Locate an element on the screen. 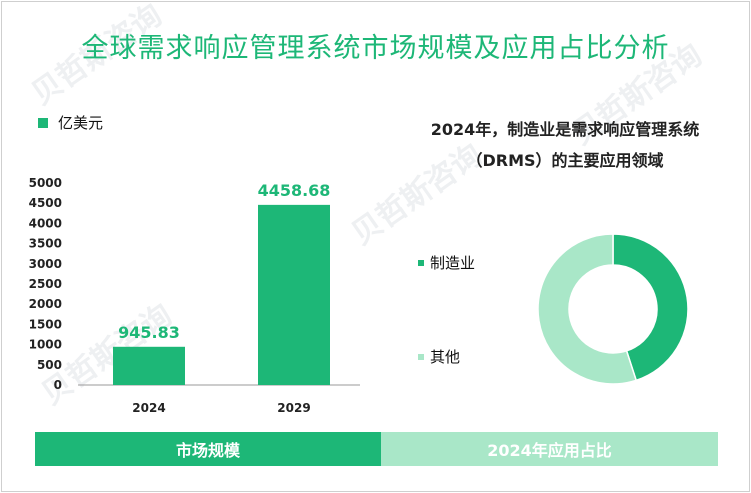 This screenshot has height=493, width=751. pie-legend-label: 其他 is located at coordinates (445, 357).